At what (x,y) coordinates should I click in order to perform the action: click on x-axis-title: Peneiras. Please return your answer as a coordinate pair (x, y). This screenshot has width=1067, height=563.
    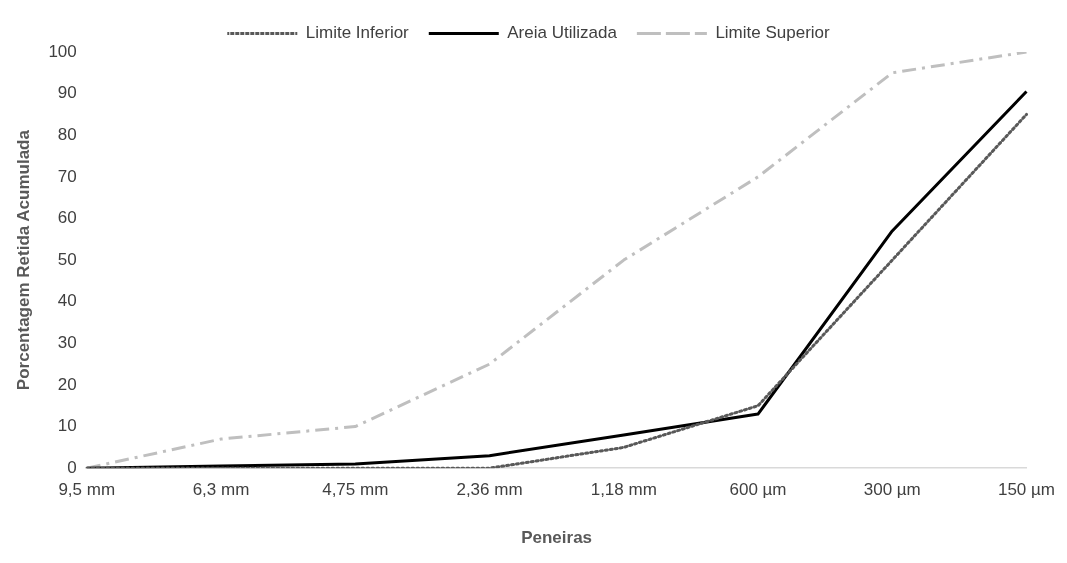
    Looking at the image, I should click on (557, 538).